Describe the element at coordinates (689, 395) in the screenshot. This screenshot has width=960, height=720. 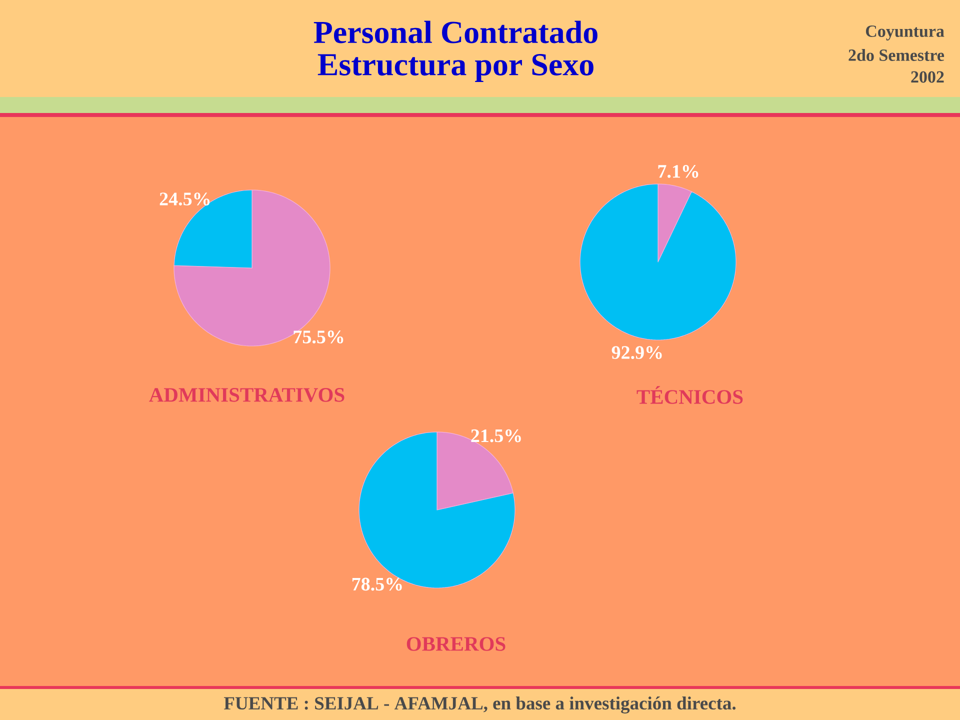
I see `text: TÉCNICOS` at that location.